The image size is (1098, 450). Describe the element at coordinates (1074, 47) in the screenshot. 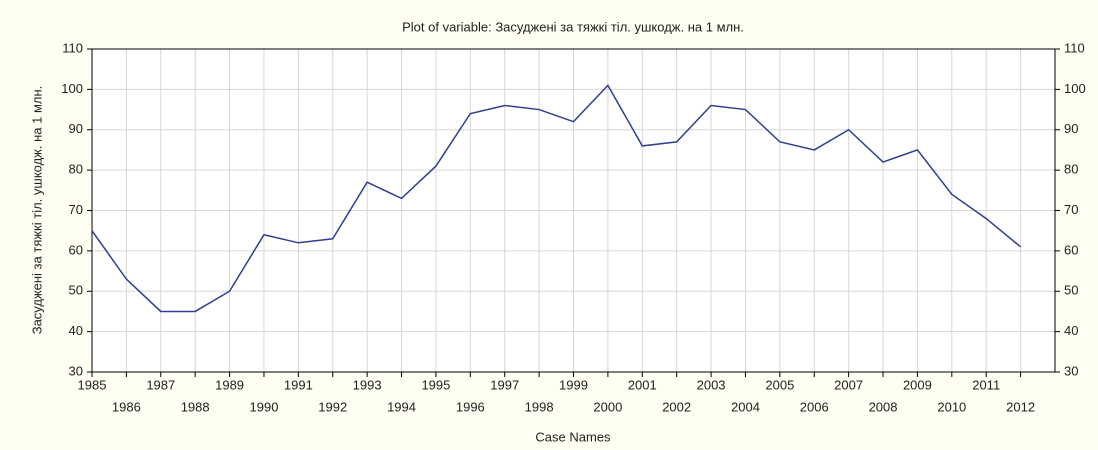

I see `y2-tick-label: 110` at that location.